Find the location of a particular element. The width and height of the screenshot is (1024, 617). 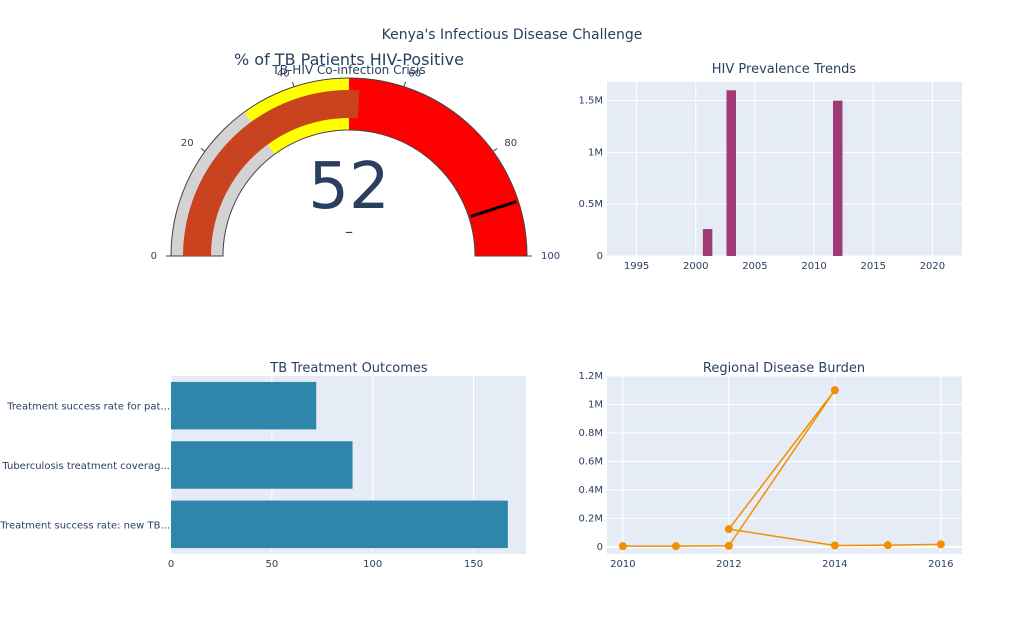

hiv-plot-area is located at coordinates (784, 169).